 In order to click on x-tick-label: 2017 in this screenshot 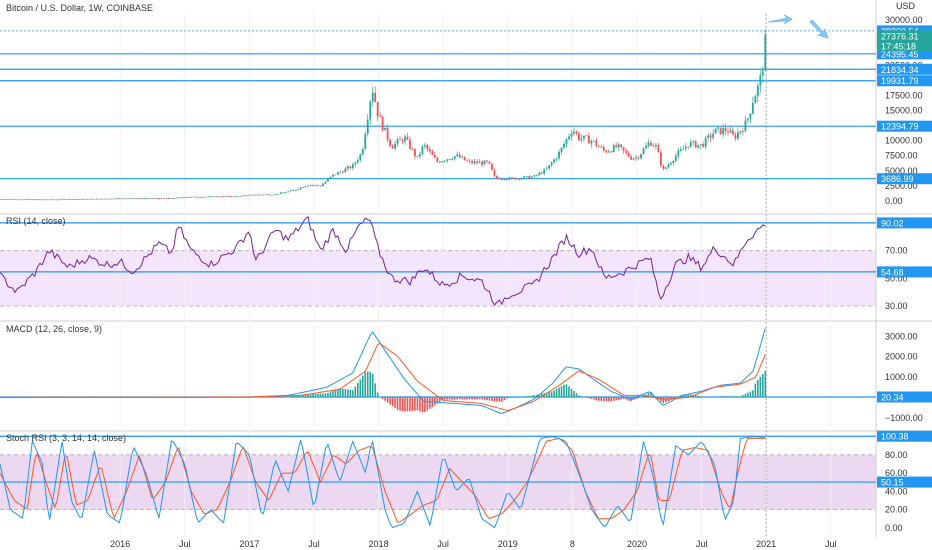, I will do `click(249, 544)`.